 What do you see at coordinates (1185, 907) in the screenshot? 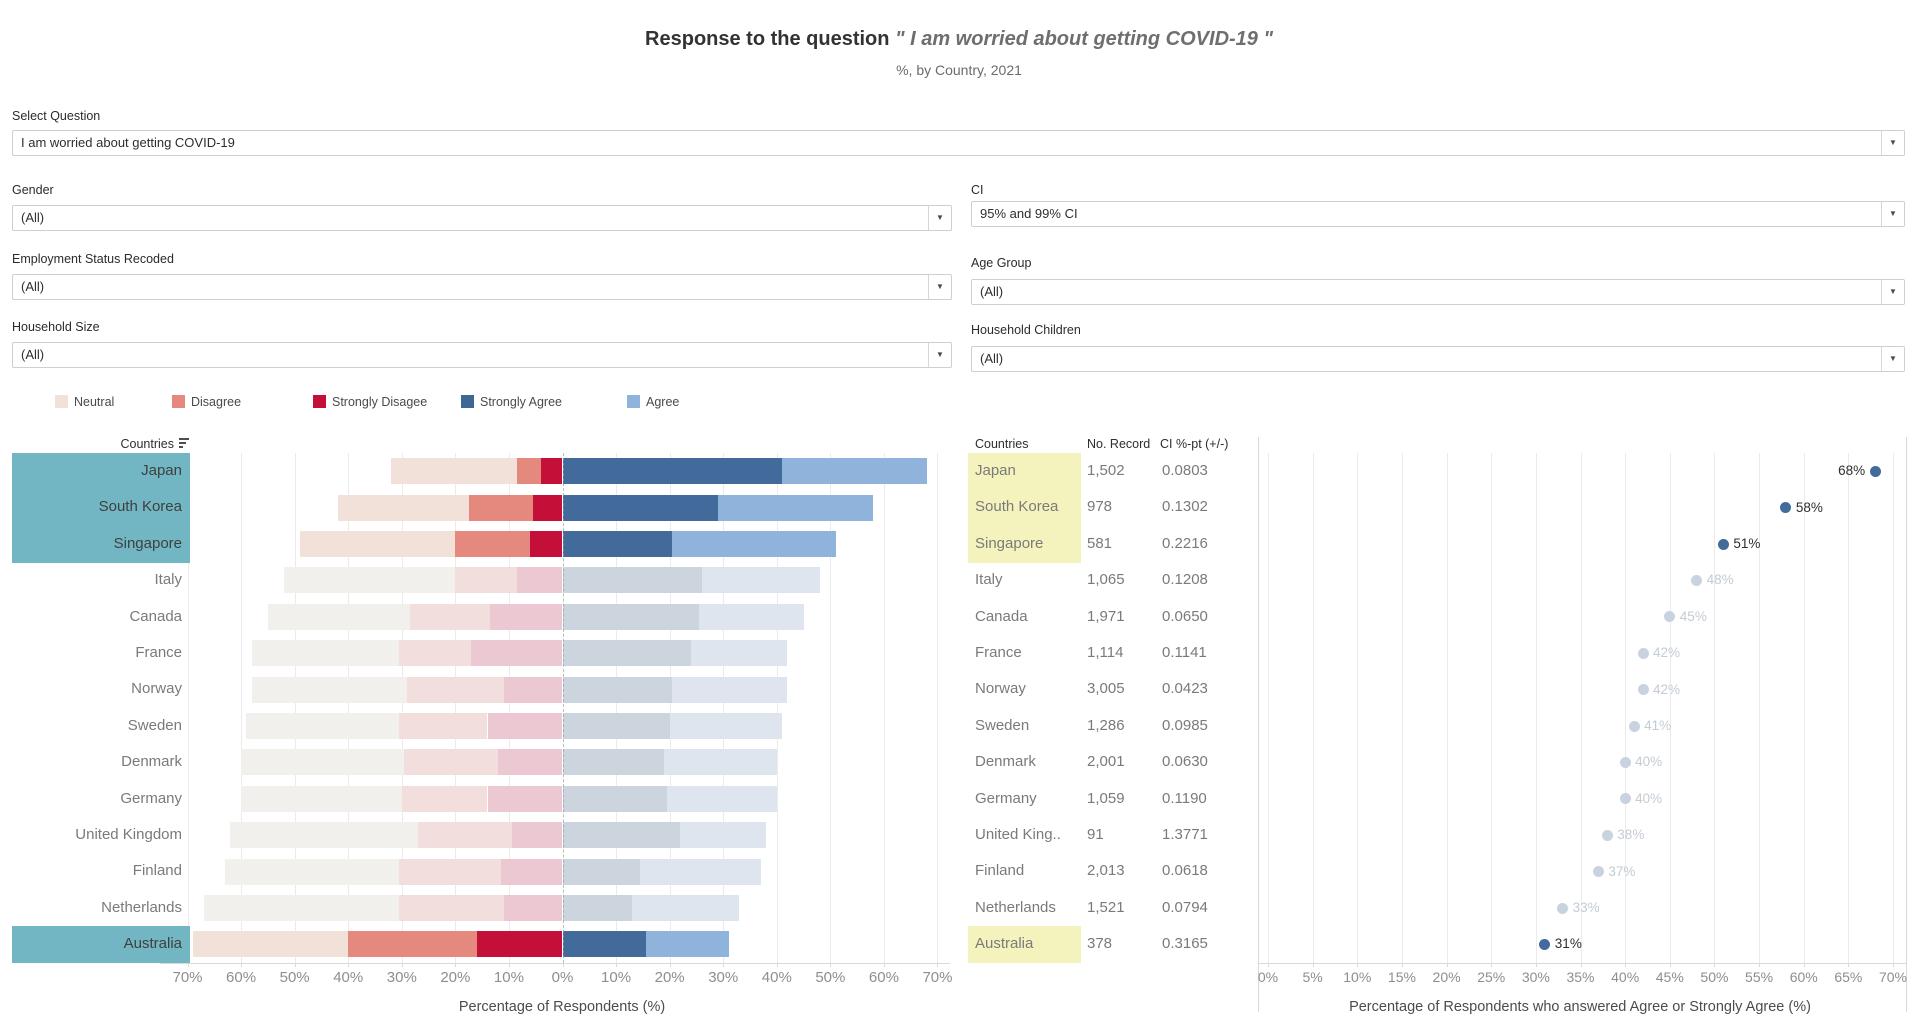
I see `table-cell-ci: 0.0794` at bounding box center [1185, 907].